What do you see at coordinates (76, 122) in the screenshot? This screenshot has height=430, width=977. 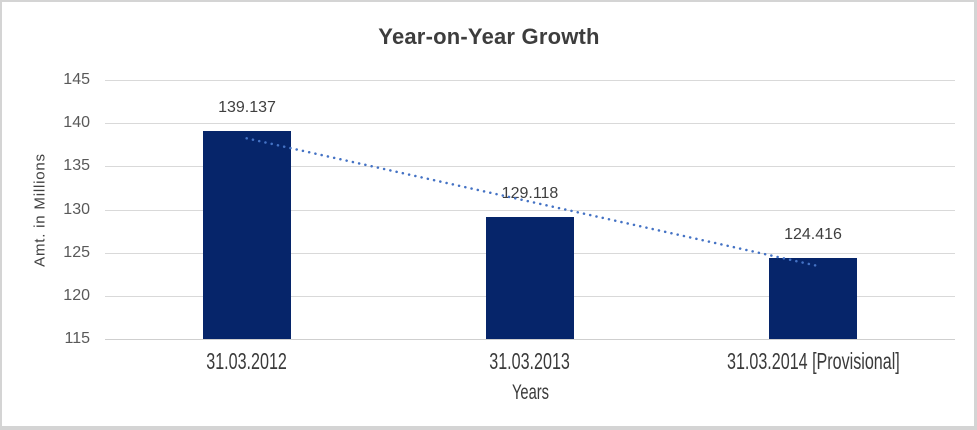 I see `y-tick-label: 140` at bounding box center [76, 122].